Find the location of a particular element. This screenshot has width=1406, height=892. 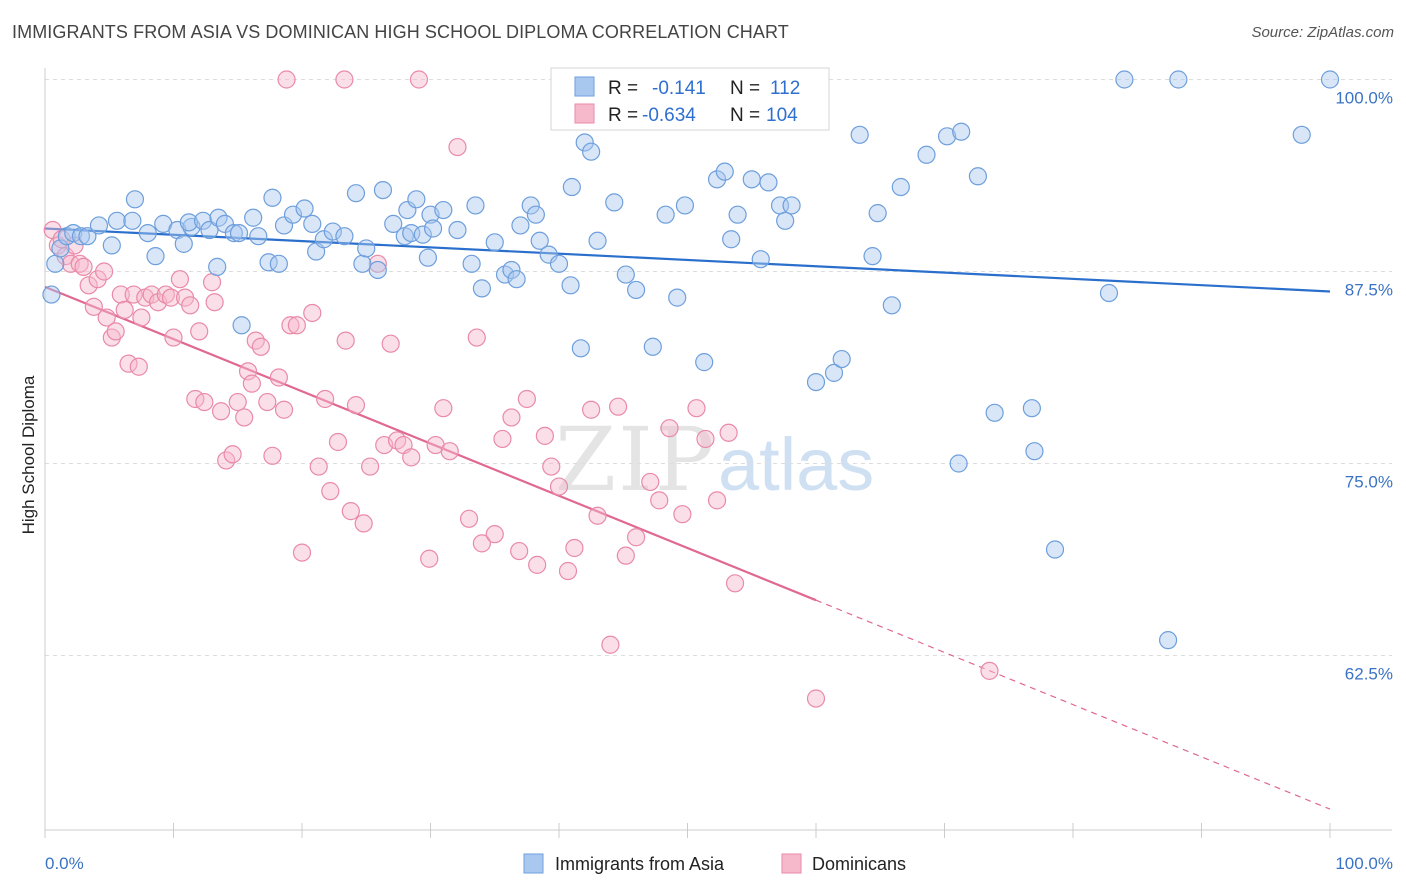

source-label: Source: ZipAtlas.com is located at coordinates (1322, 32).